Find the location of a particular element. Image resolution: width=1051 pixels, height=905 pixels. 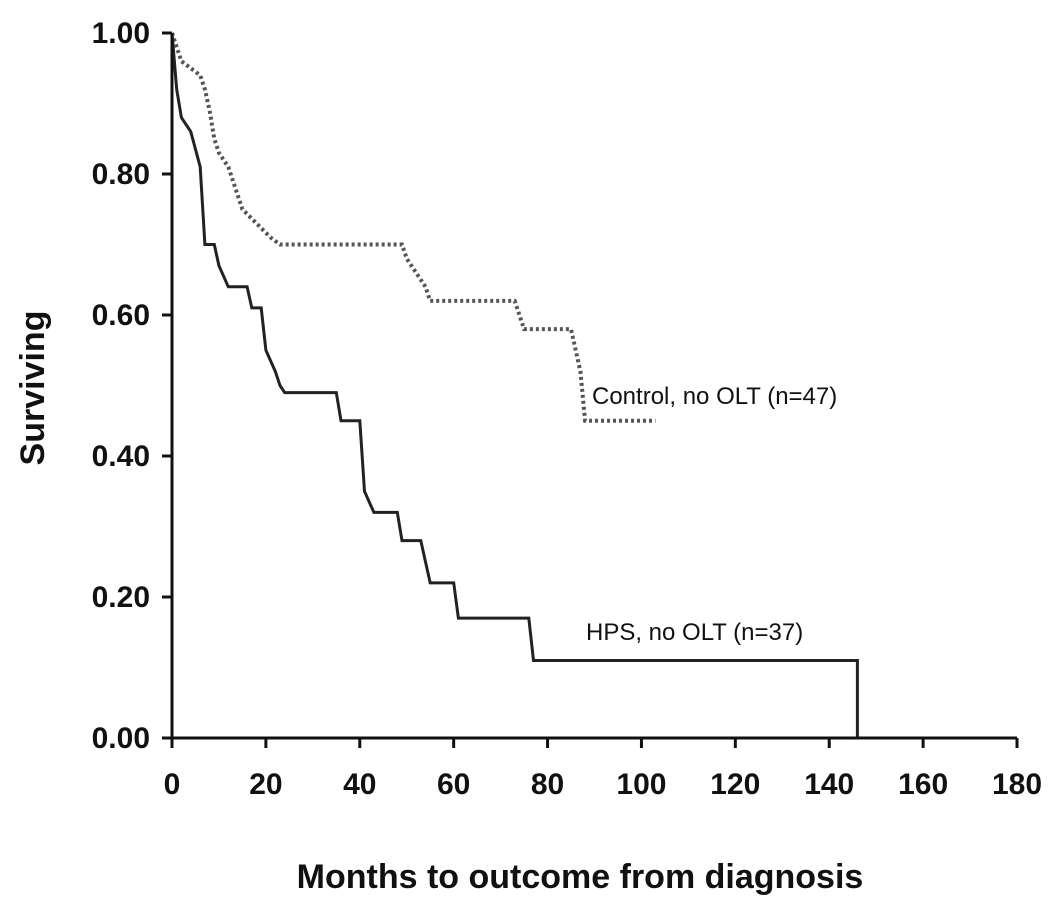

x-tick-label: 80 is located at coordinates (547, 784).